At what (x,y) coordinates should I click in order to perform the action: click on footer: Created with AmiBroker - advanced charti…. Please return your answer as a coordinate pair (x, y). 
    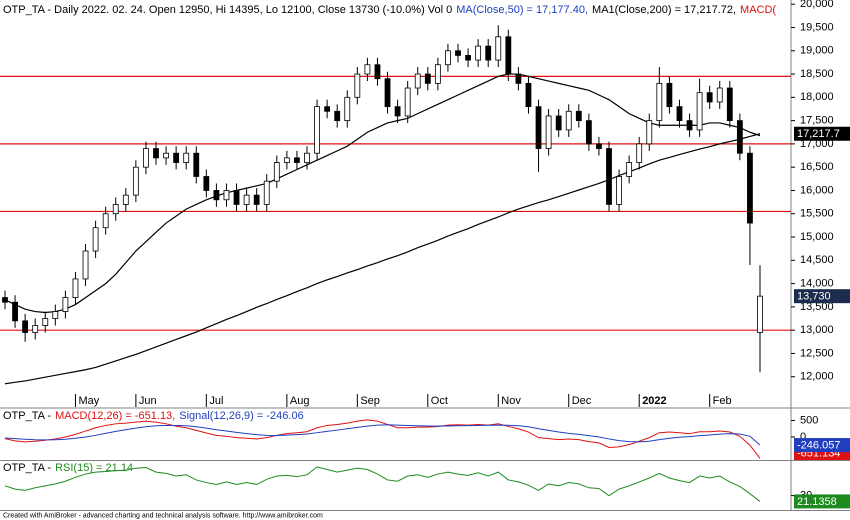
    Looking at the image, I should click on (163, 515).